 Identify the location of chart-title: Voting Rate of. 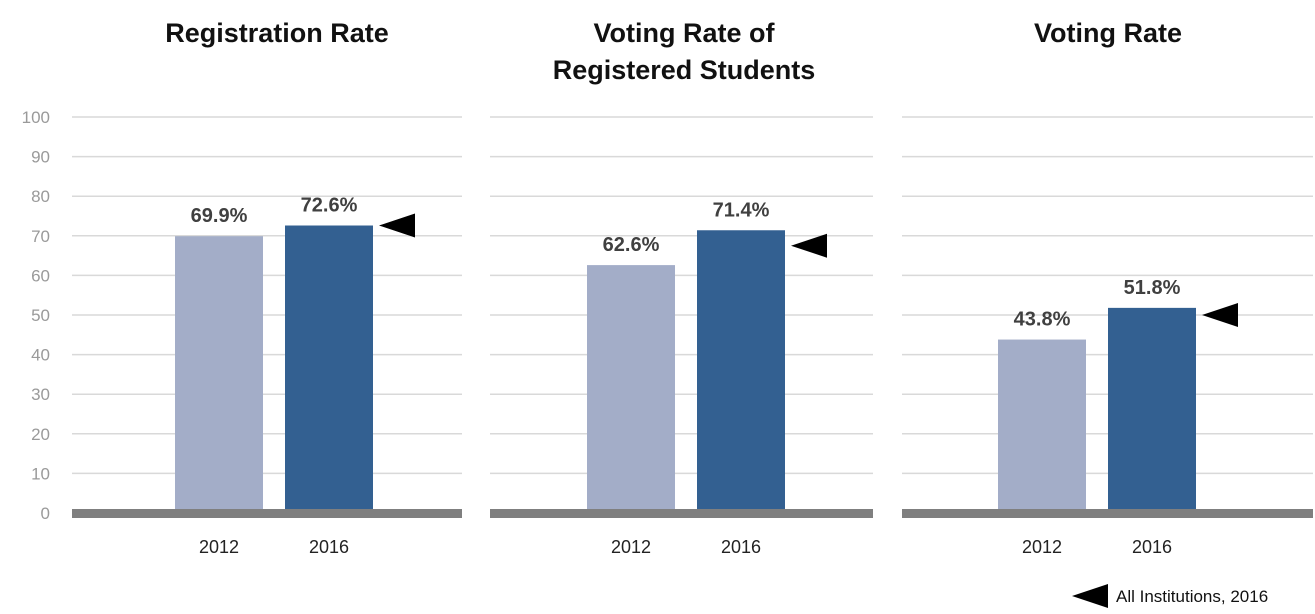
(685, 33).